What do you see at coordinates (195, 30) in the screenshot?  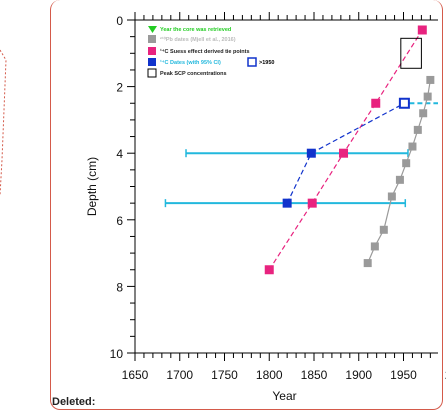 I see `legend-label: Year the core was retrieved` at bounding box center [195, 30].